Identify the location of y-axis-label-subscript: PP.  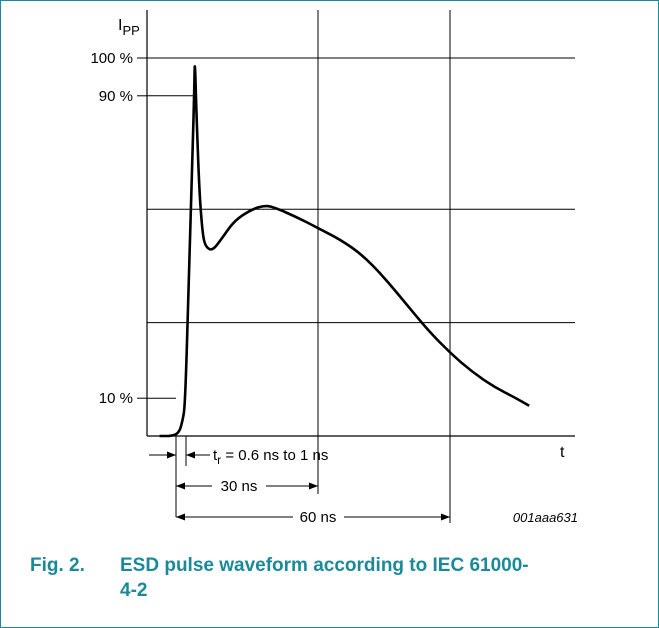
(130, 30).